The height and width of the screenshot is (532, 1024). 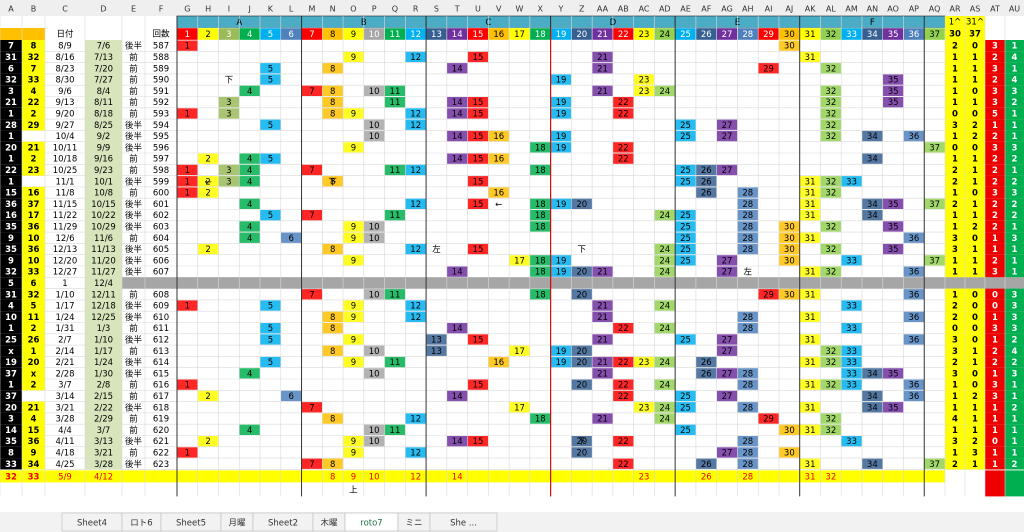 What do you see at coordinates (11, 47) in the screenshot?
I see `cell-a-text: 7` at bounding box center [11, 47].